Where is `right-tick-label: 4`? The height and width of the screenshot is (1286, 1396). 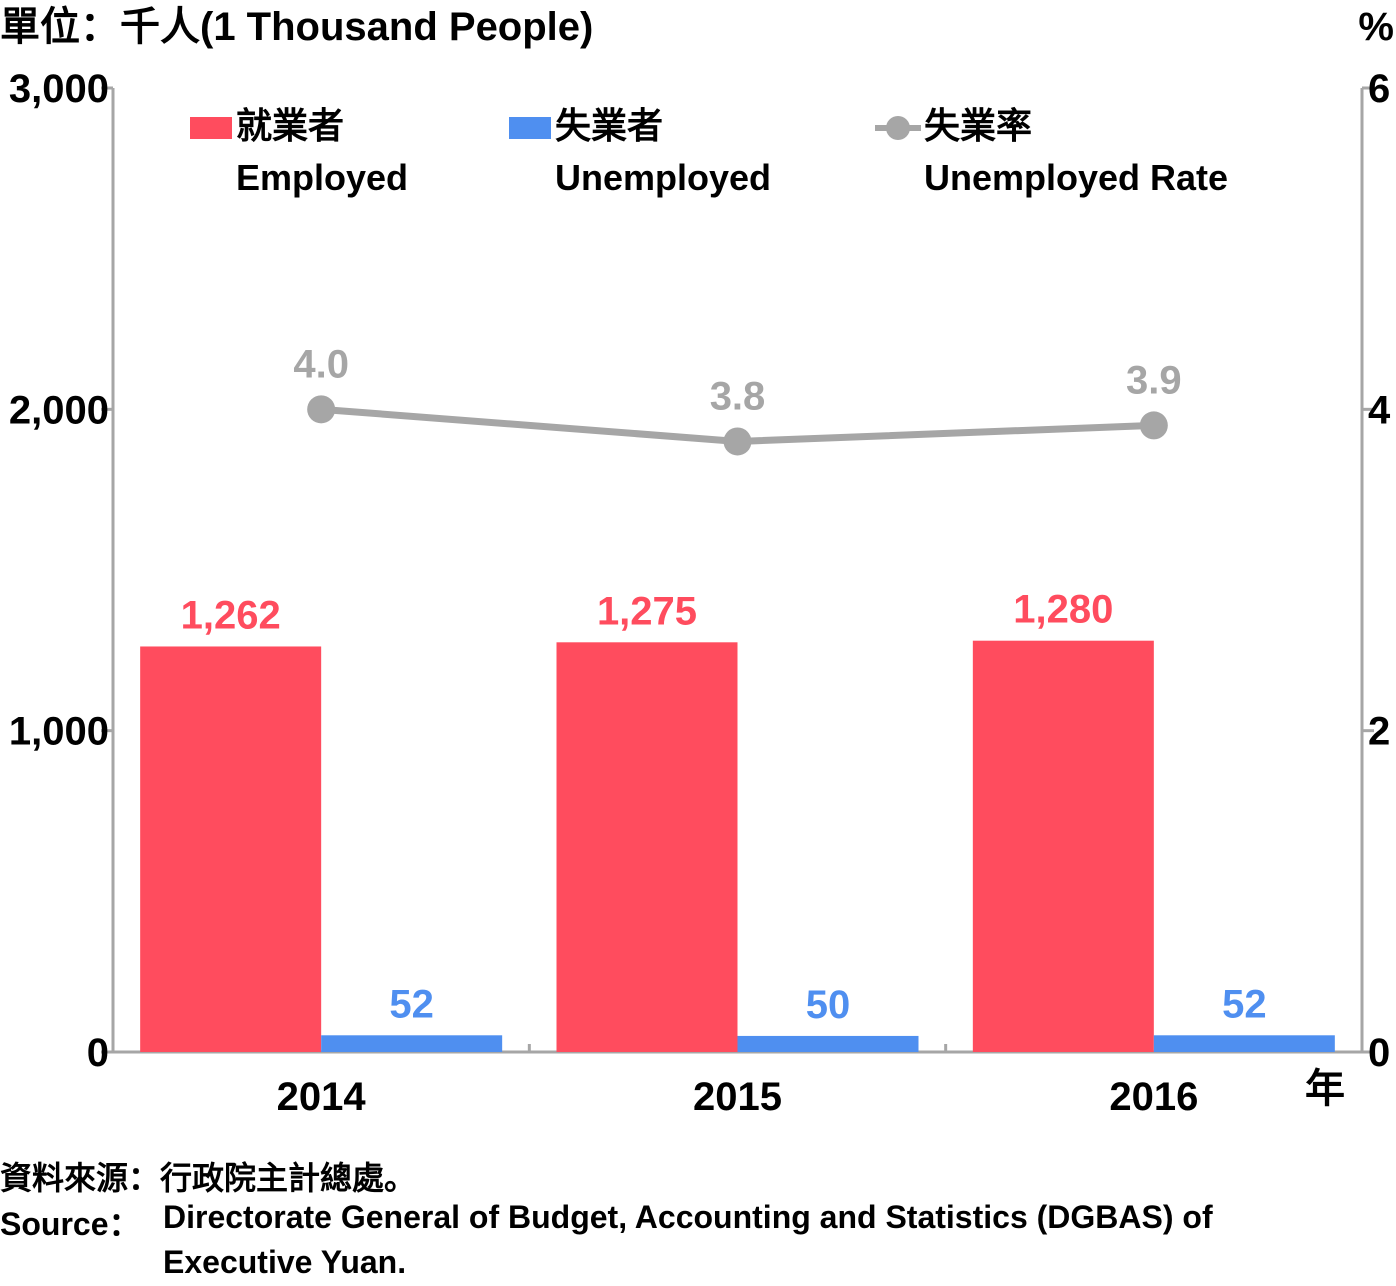 right-tick-label: 4 is located at coordinates (1379, 410).